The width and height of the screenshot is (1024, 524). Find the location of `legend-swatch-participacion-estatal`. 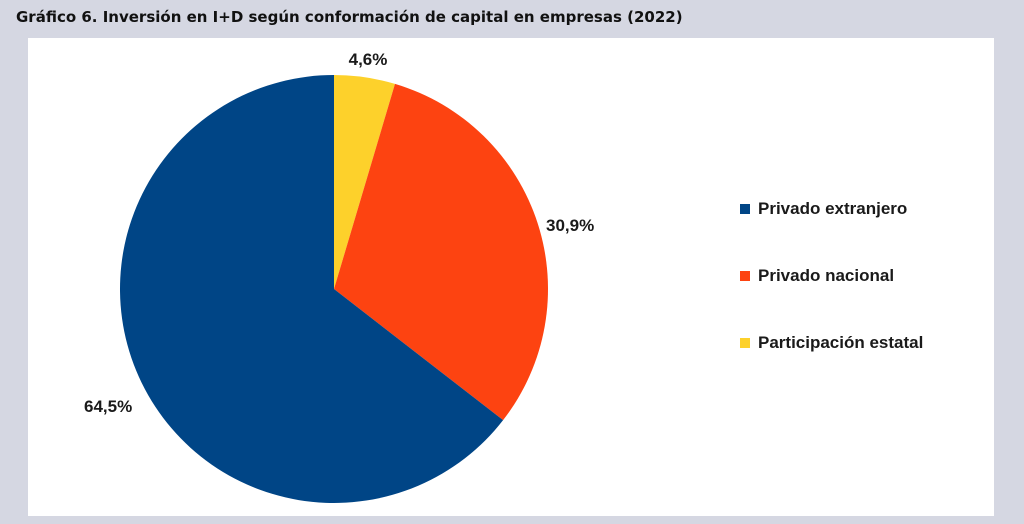

legend-swatch-participacion-estatal is located at coordinates (745, 343).